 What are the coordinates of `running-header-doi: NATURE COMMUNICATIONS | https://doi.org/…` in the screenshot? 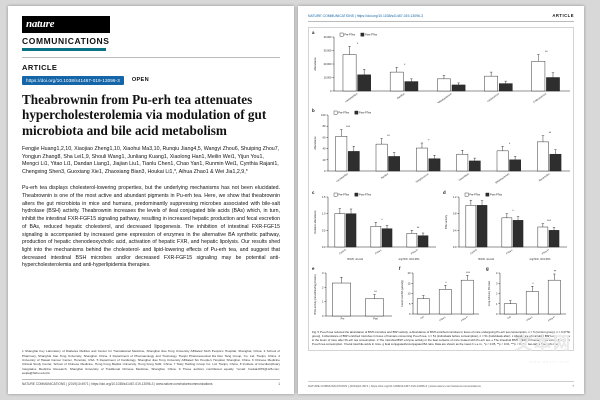 It's located at (365, 15).